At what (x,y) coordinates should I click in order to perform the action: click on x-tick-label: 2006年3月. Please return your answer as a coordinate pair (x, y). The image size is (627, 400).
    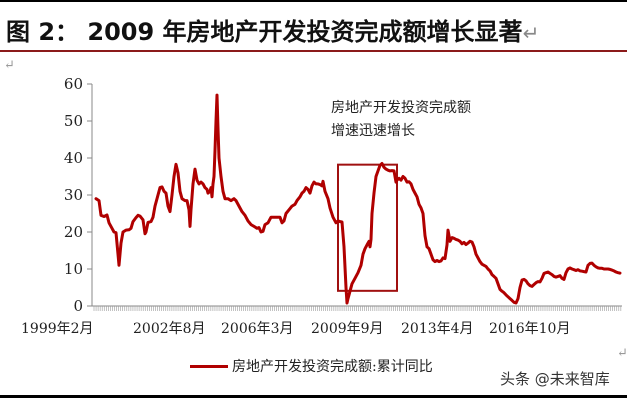
    Looking at the image, I should click on (257, 329).